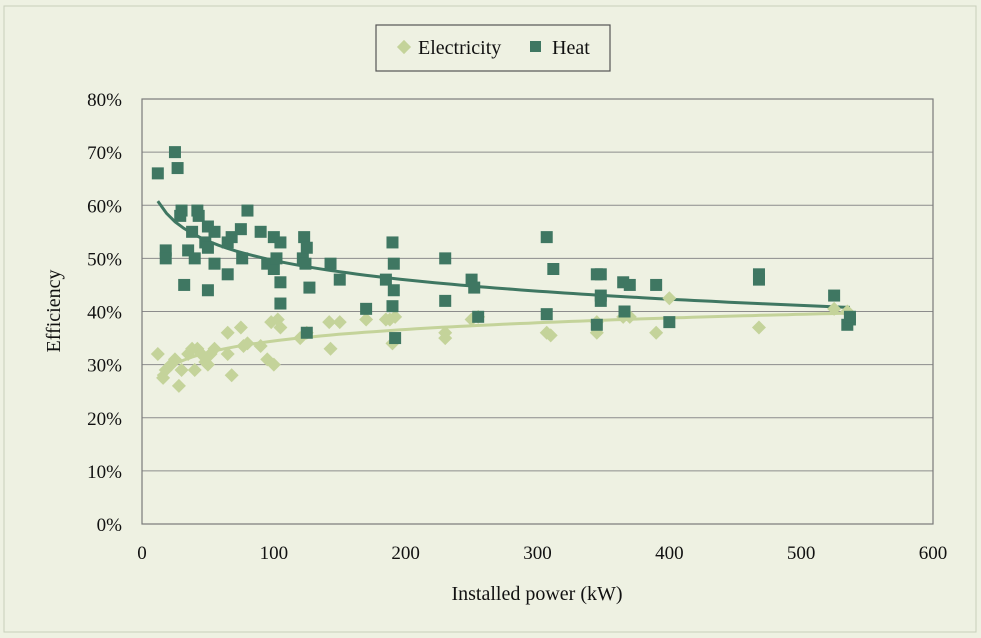  Describe the element at coordinates (104, 419) in the screenshot. I see `y-tick-label: 20%` at that location.